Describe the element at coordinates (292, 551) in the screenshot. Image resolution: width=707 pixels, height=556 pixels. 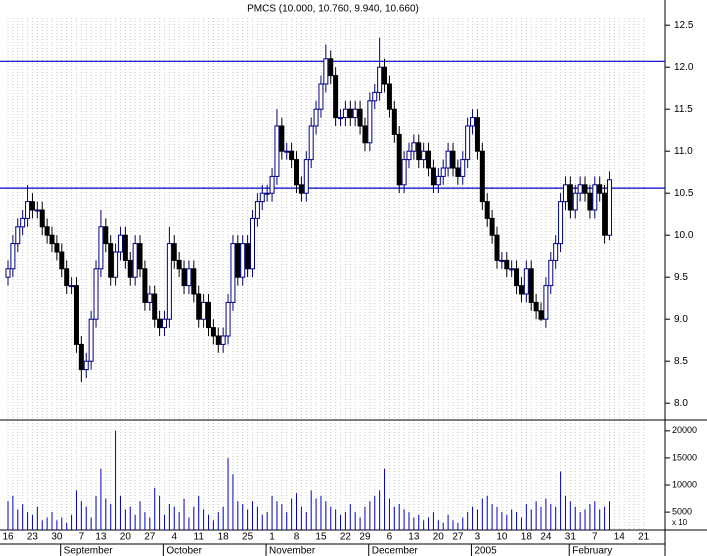
I see `month-label: November` at that location.